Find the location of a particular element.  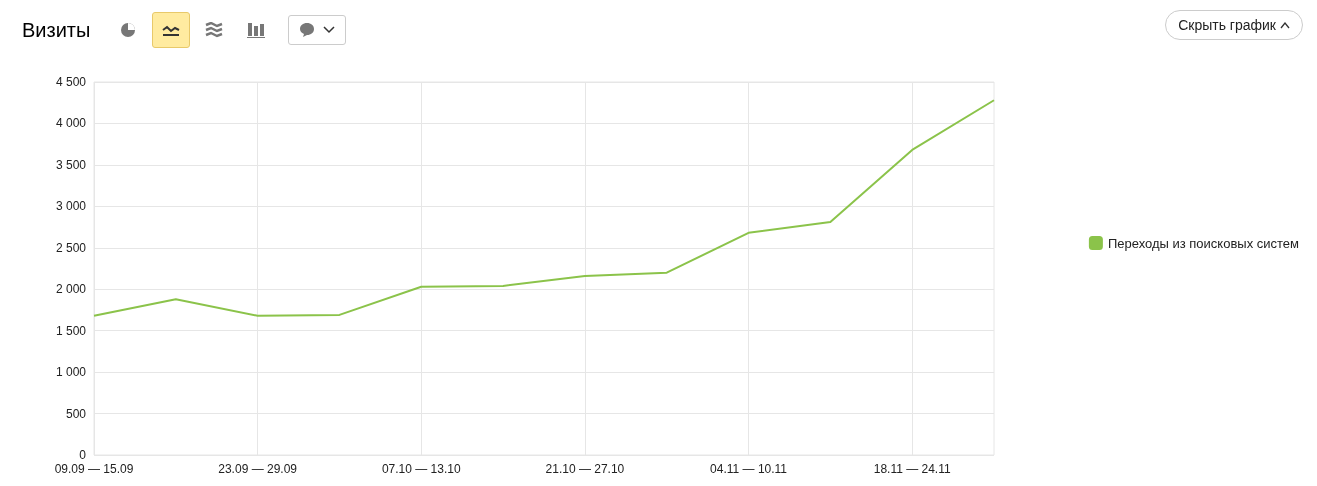

y-tick-label: 4 500 is located at coordinates (71, 82).